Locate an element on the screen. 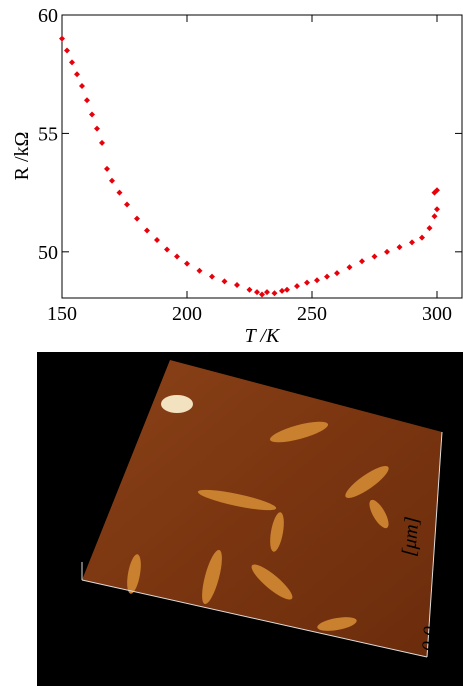 Image resolution: width=463 pixels, height=686 pixels. y-tick-label: 50 is located at coordinates (48, 253).